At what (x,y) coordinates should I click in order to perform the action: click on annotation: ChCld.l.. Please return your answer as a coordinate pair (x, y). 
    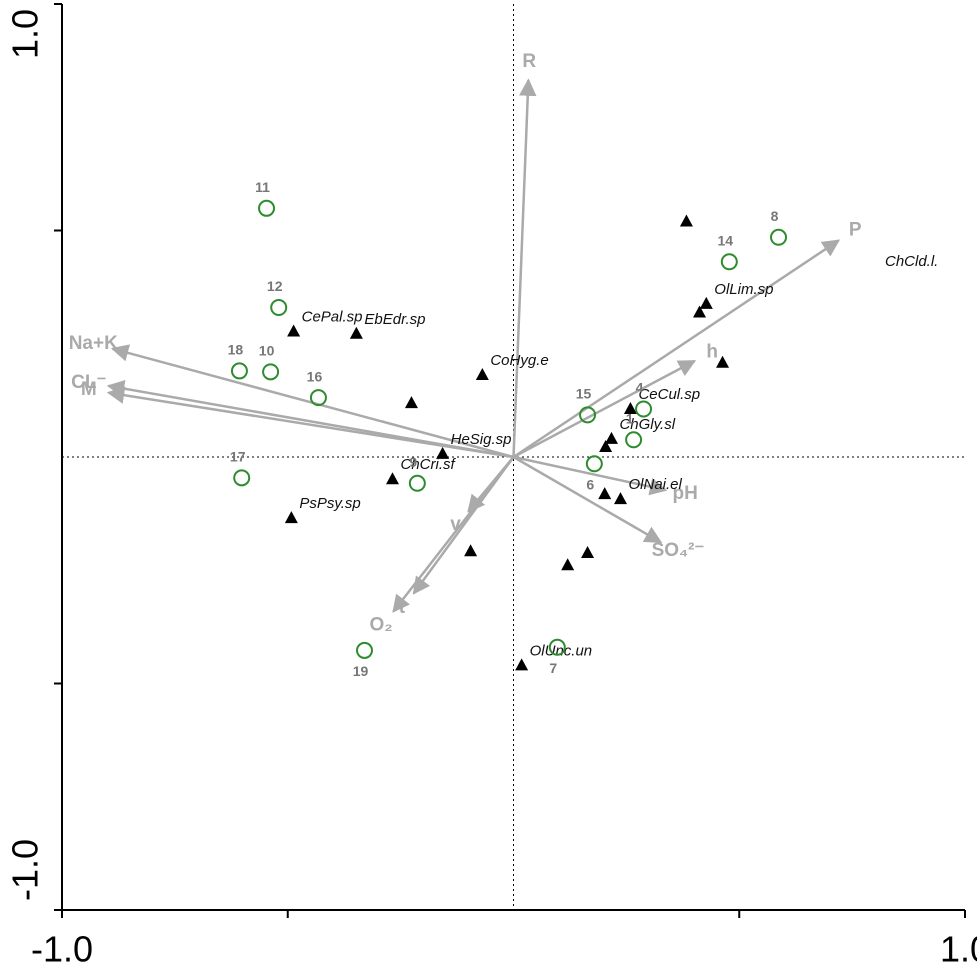
    Looking at the image, I should click on (911, 261).